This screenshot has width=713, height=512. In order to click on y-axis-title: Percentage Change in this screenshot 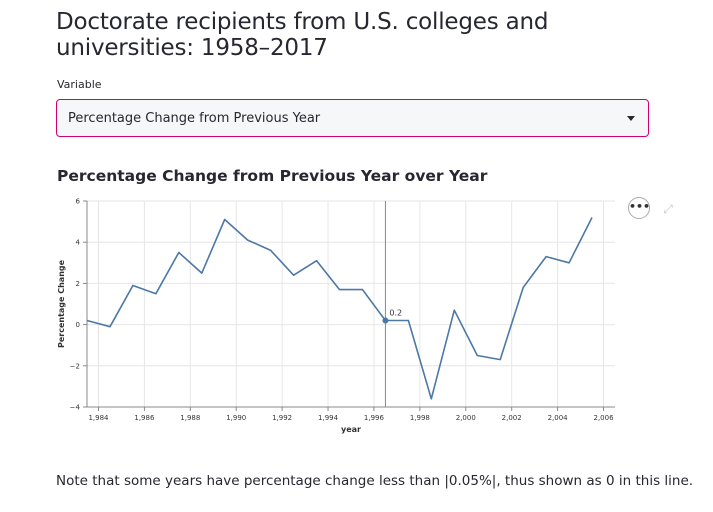, I will do `click(61, 303)`.